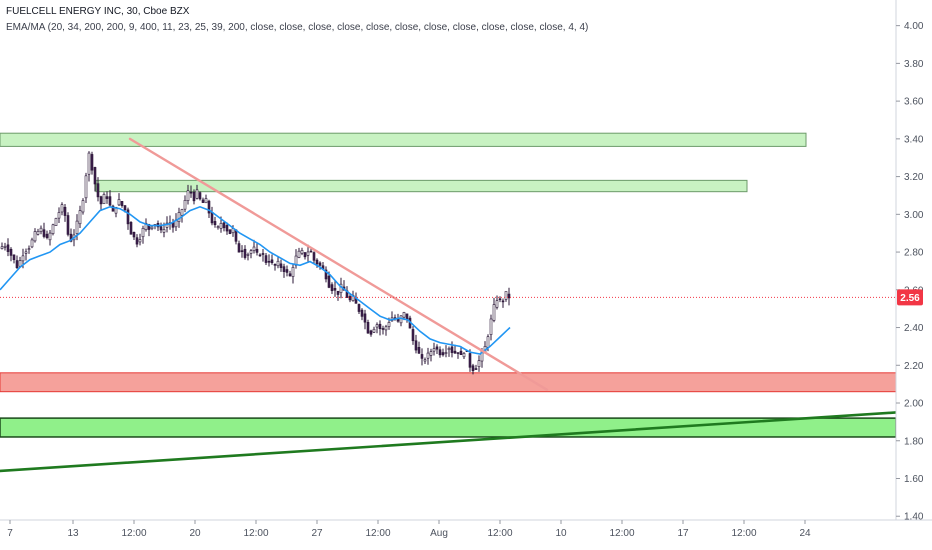 This screenshot has width=932, height=550. I want to click on price-tick-label: 3.20, so click(914, 177).